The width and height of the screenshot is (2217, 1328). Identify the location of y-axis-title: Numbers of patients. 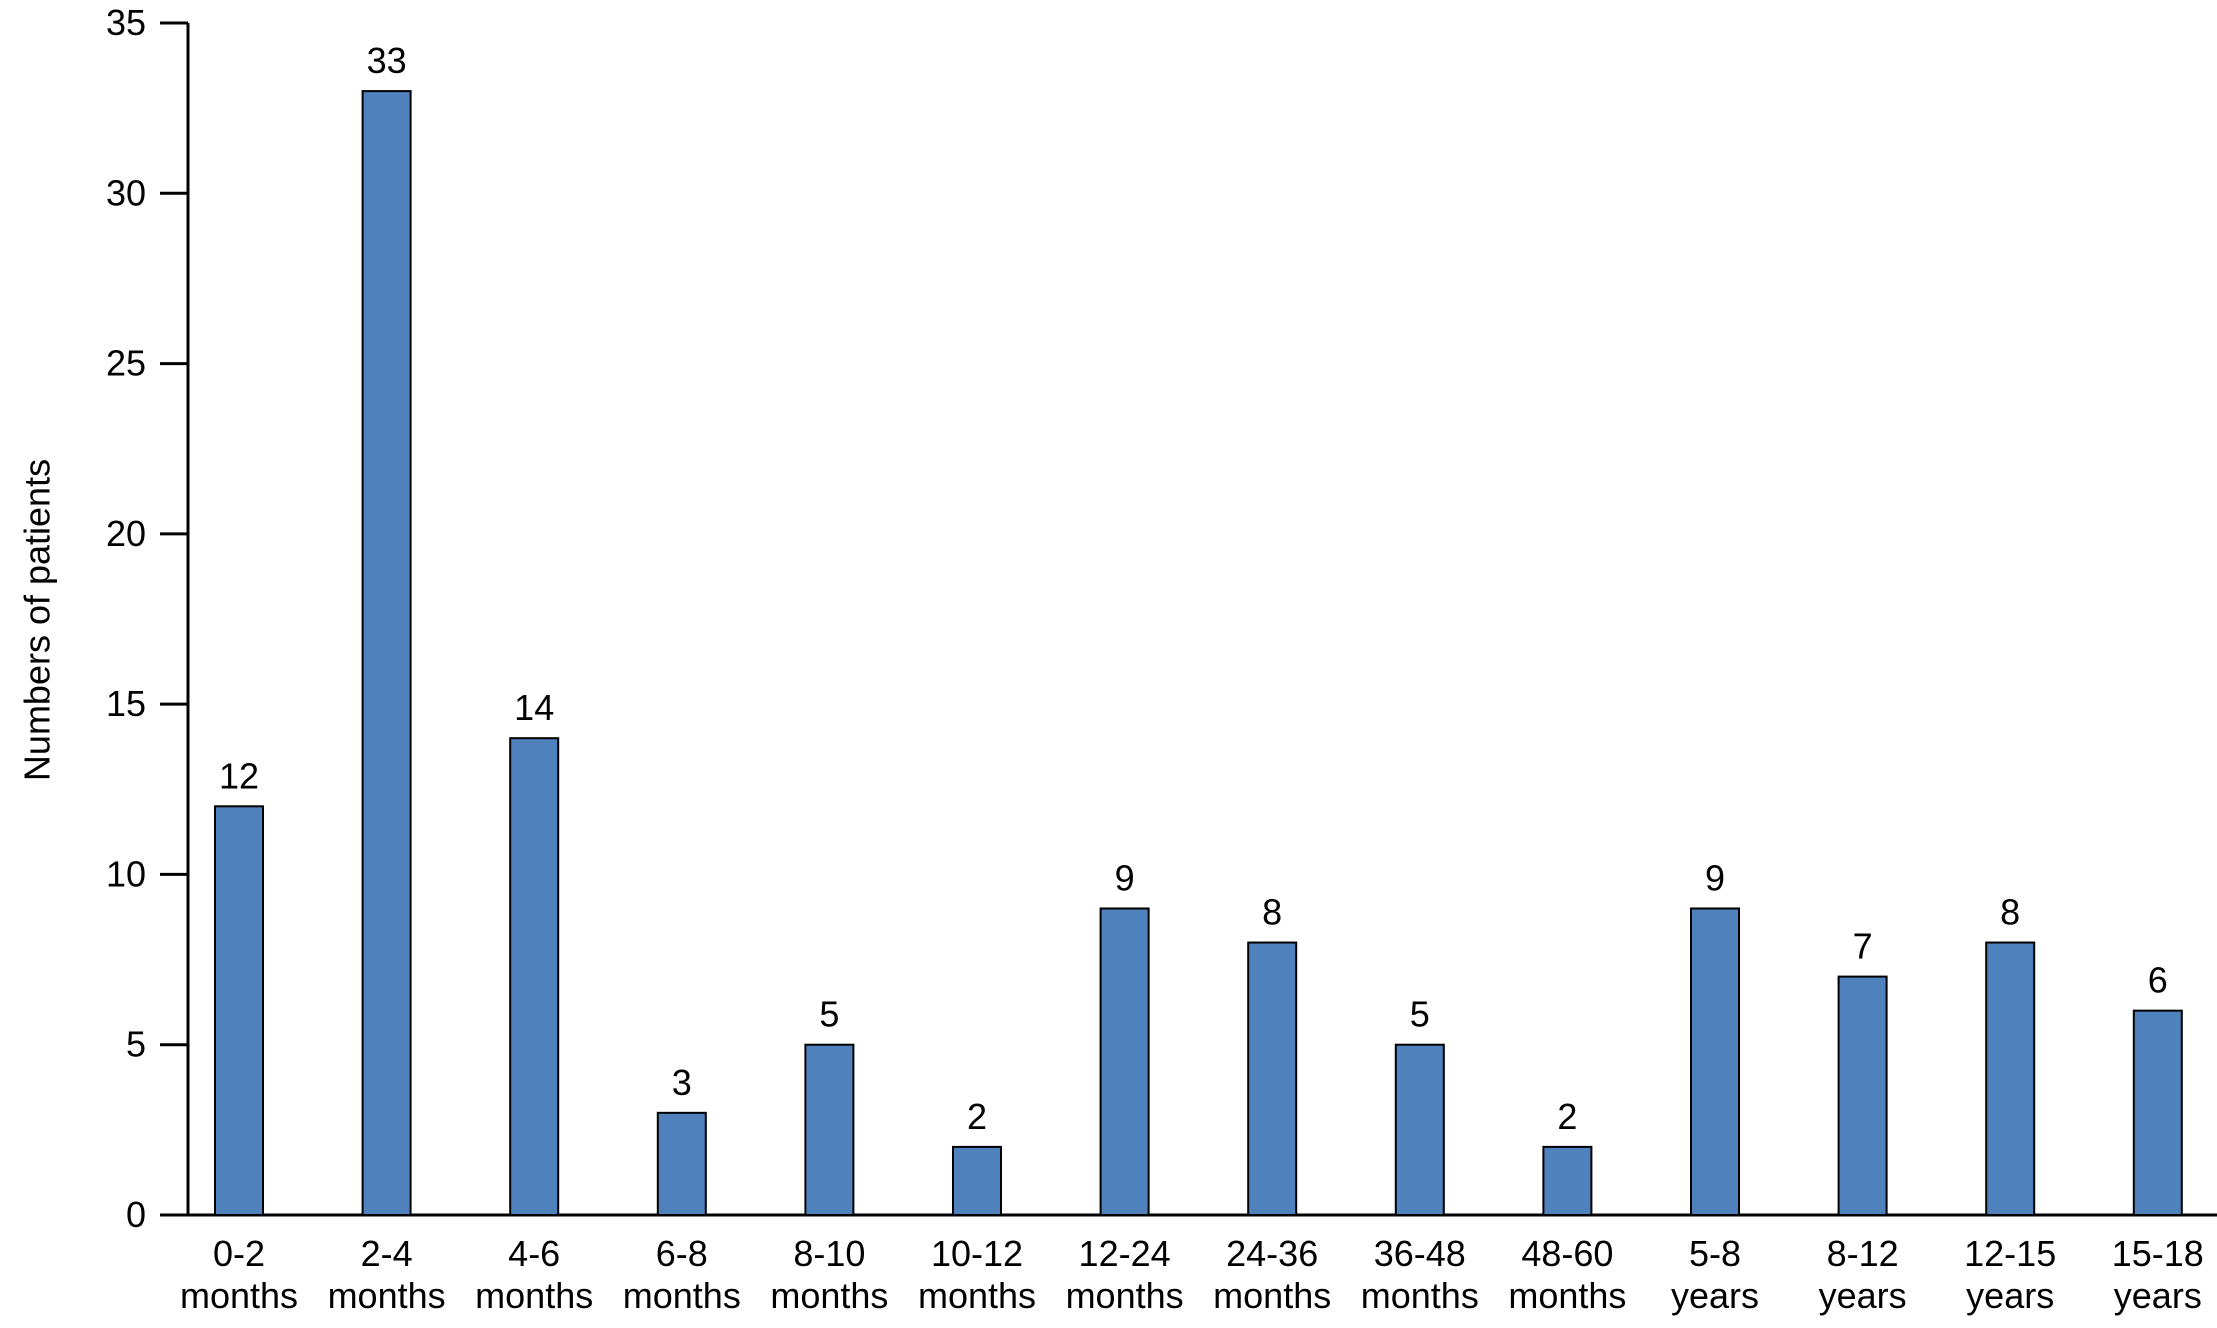
(37, 620).